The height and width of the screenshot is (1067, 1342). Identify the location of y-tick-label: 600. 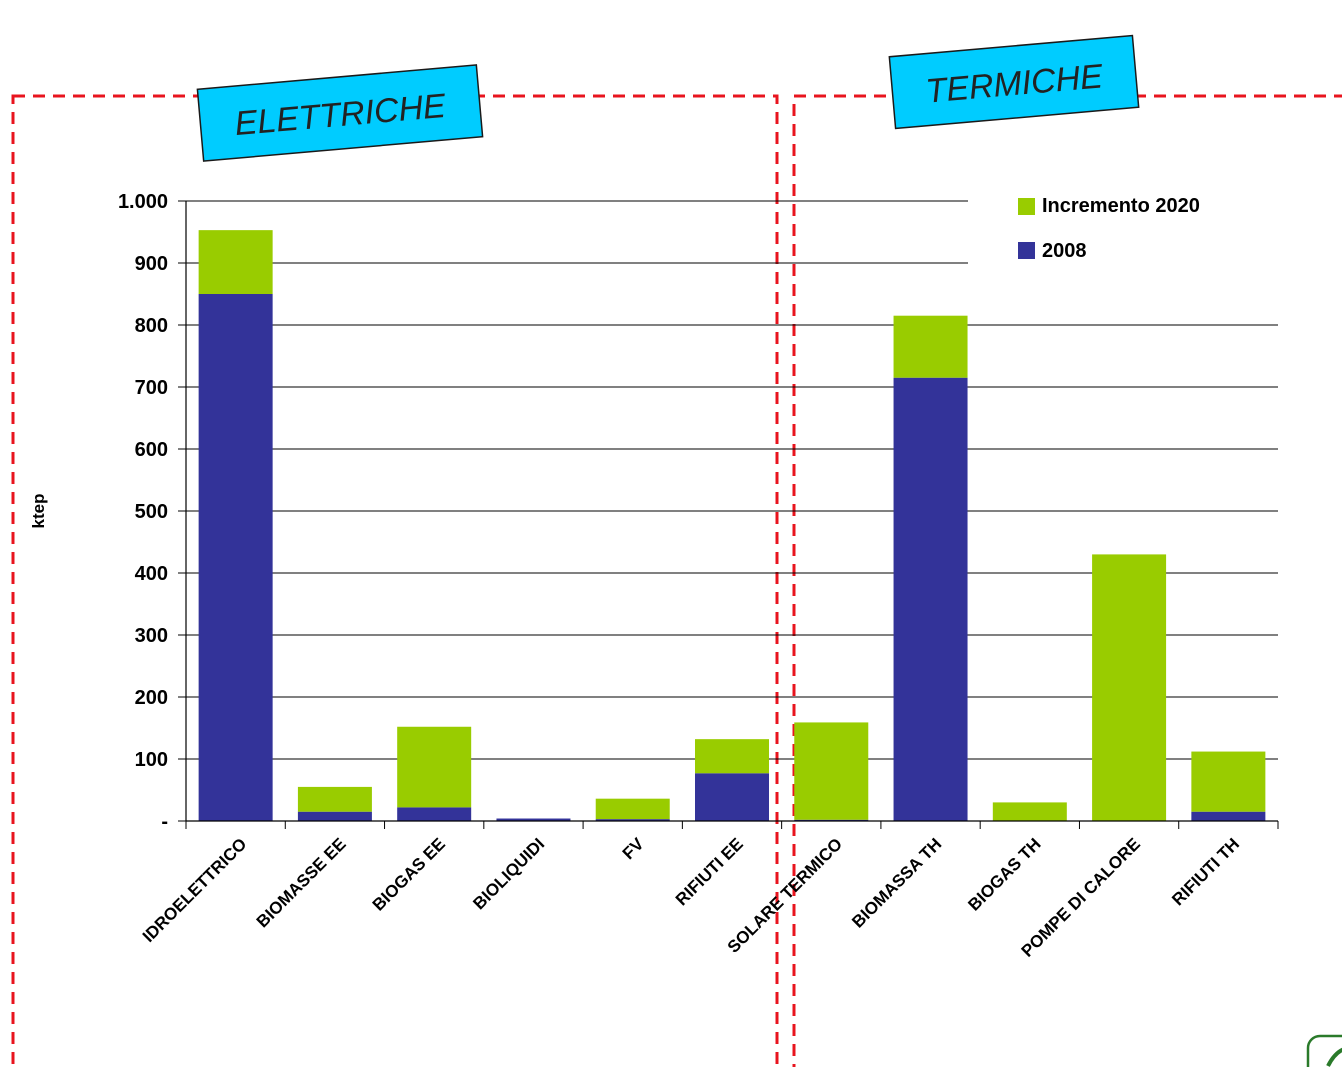
(151, 450).